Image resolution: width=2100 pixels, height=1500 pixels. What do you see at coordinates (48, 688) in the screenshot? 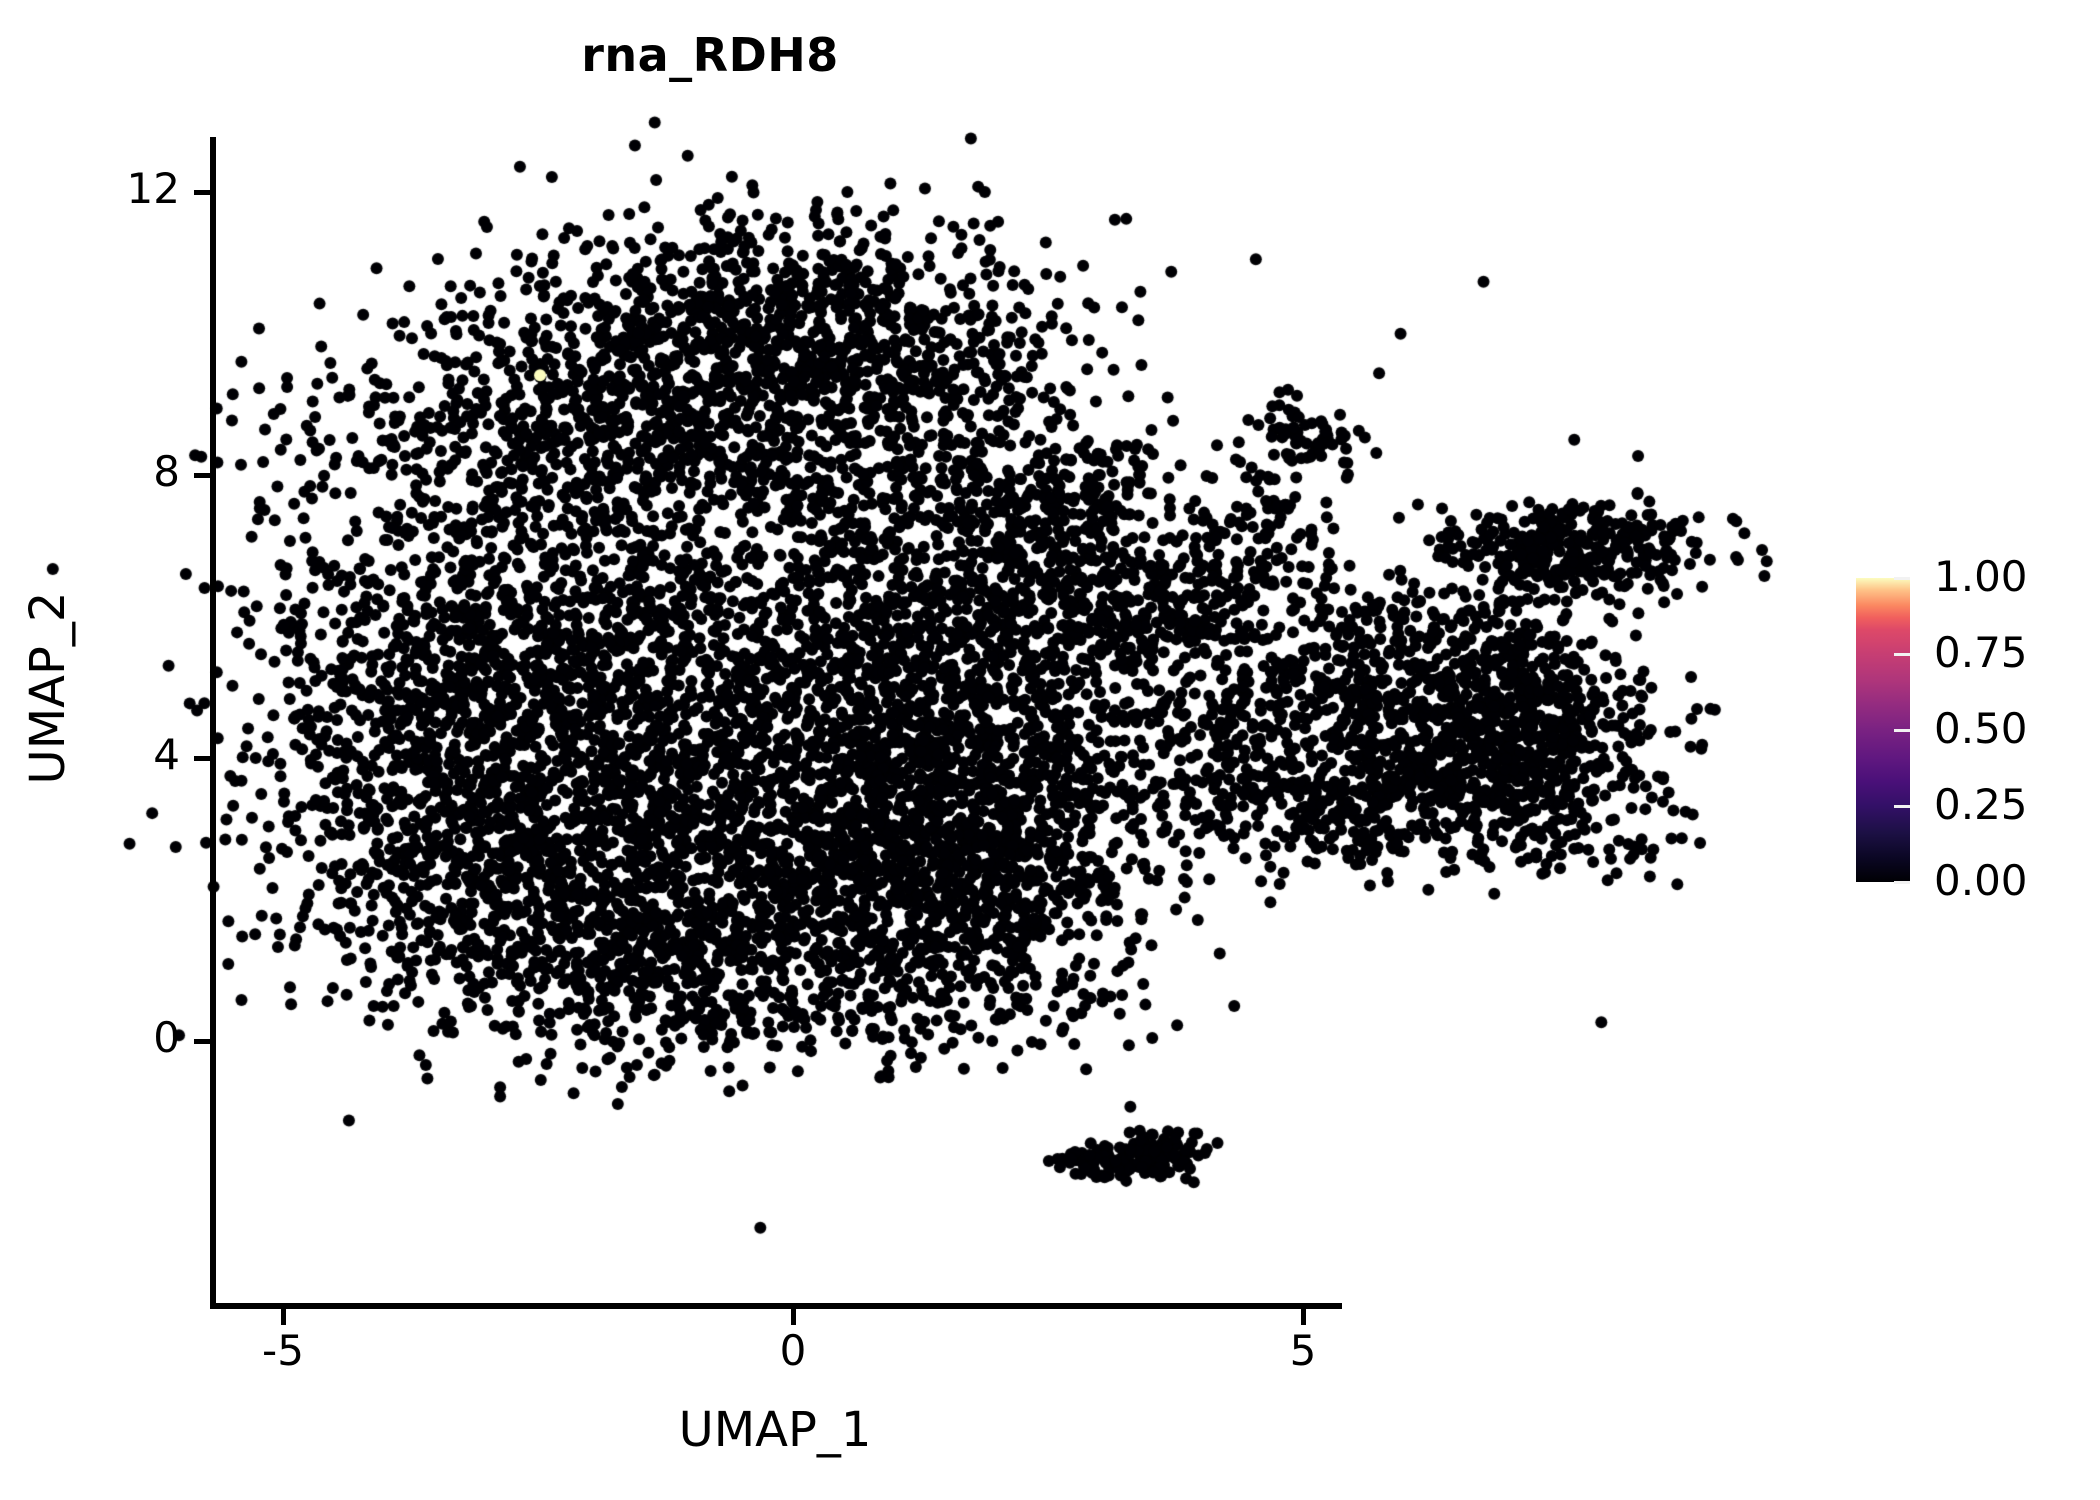
I see `y-axis-label: UMAP_2` at bounding box center [48, 688].